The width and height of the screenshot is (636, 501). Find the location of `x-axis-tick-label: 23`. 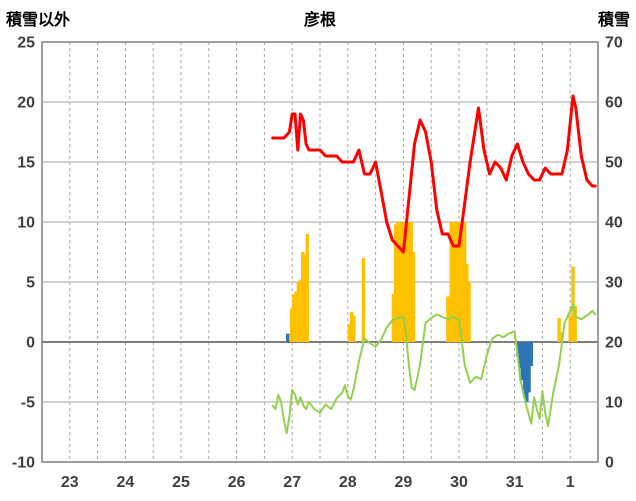

x-axis-tick-label: 23 is located at coordinates (70, 482).